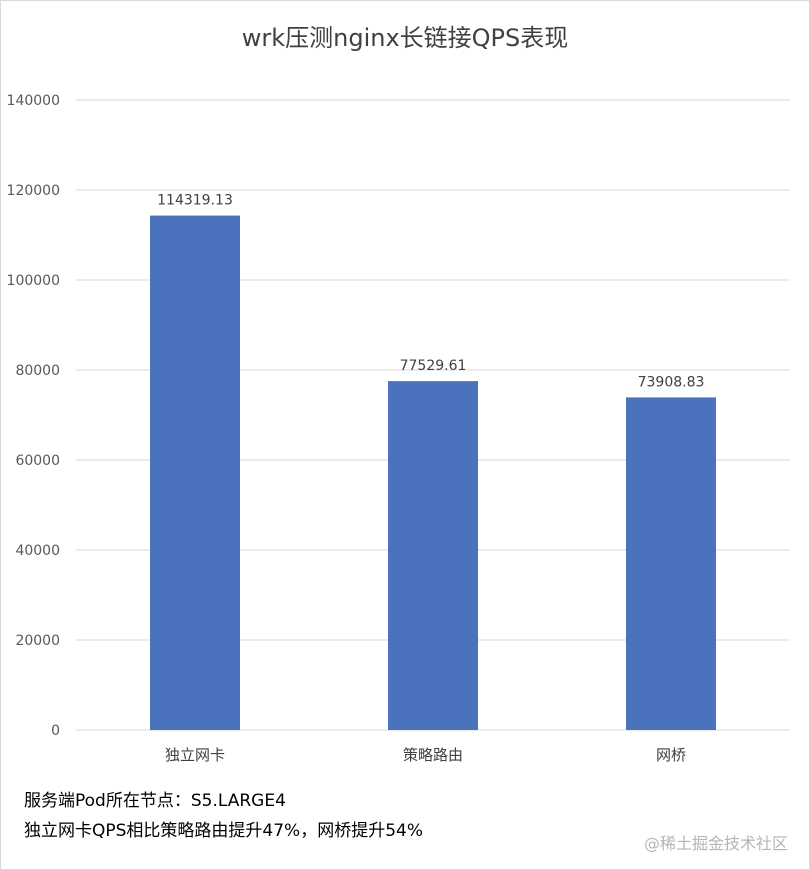 Image resolution: width=810 pixels, height=870 pixels. Describe the element at coordinates (37, 461) in the screenshot. I see `y-tick-label-60000: 60000` at that location.